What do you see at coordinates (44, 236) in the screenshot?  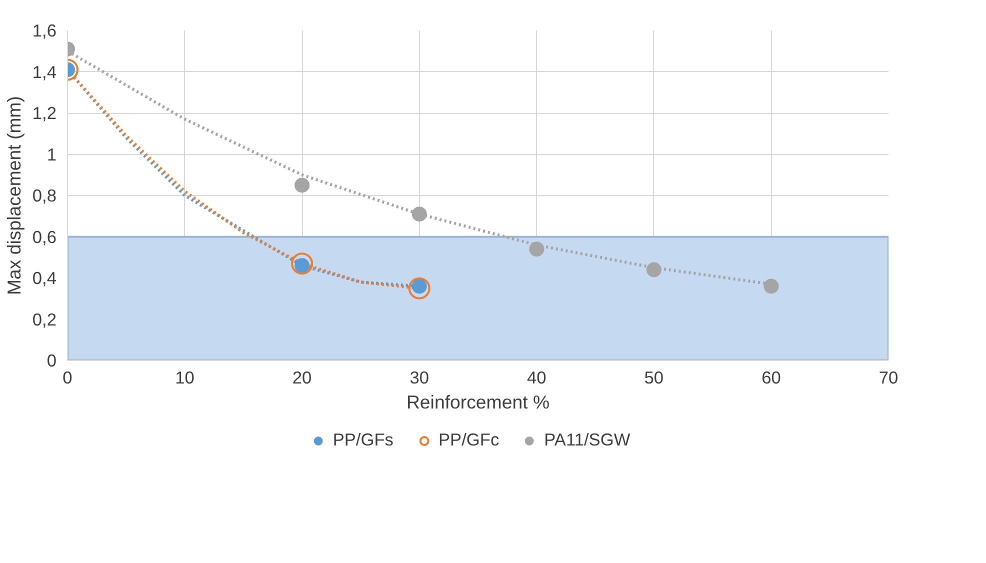 I see `y-tick-label: 0,6` at bounding box center [44, 236].